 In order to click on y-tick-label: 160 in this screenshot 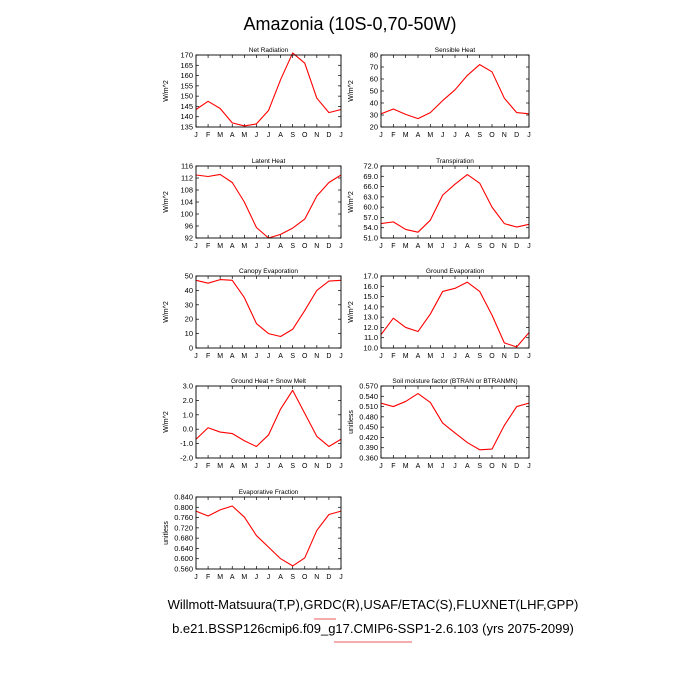, I will do `click(186, 75)`.